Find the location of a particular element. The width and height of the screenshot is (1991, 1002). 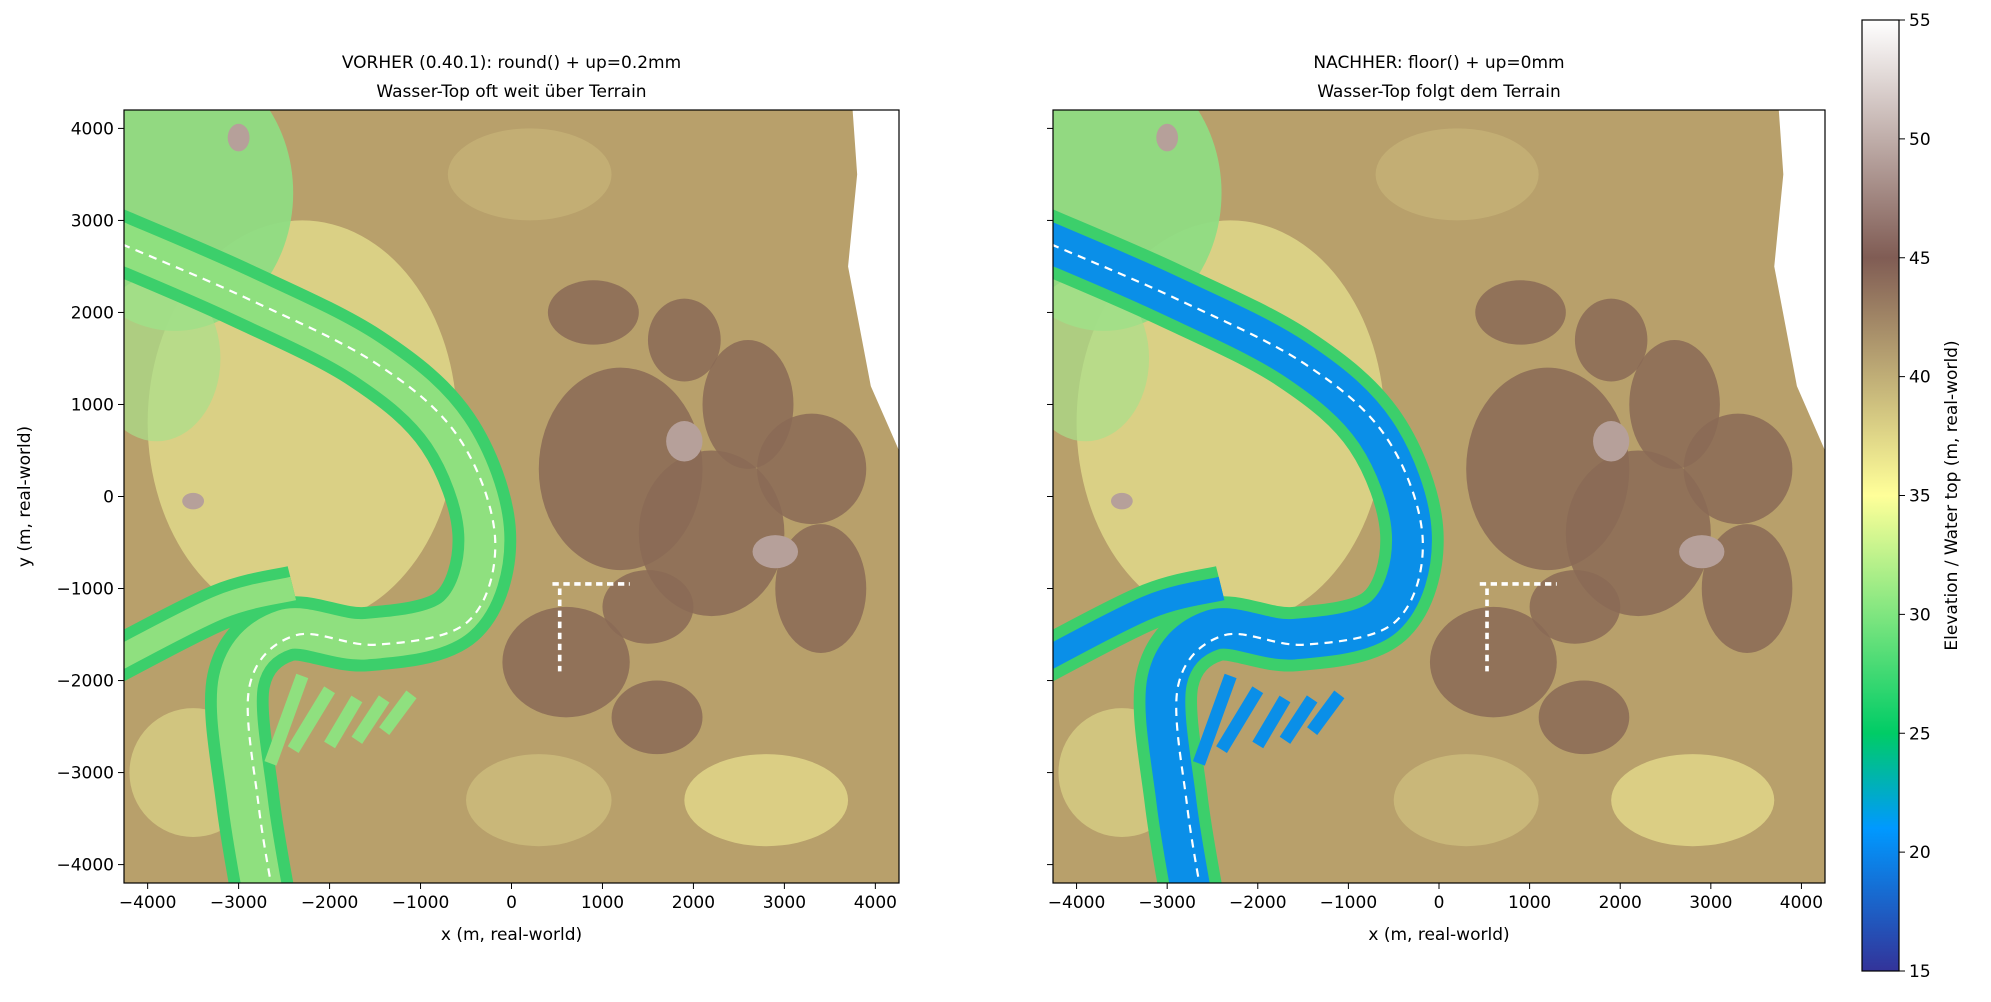

y-tick-label: 3000 is located at coordinates (92, 221).